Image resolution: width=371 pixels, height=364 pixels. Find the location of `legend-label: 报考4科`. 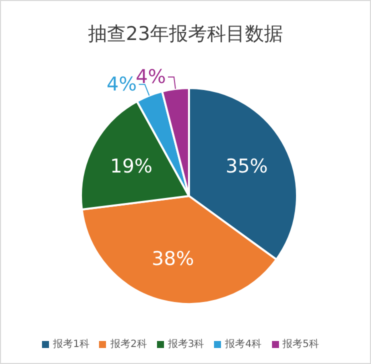

legend-label: 报考4科 is located at coordinates (243, 344).